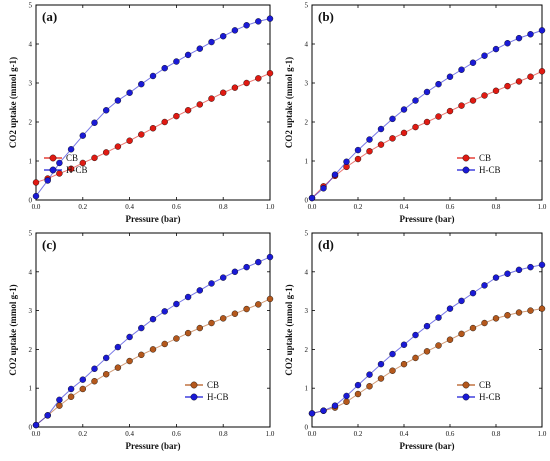 This screenshot has width=550, height=461. Describe the element at coordinates (72, 158) in the screenshot. I see `legend-label: CB` at that location.